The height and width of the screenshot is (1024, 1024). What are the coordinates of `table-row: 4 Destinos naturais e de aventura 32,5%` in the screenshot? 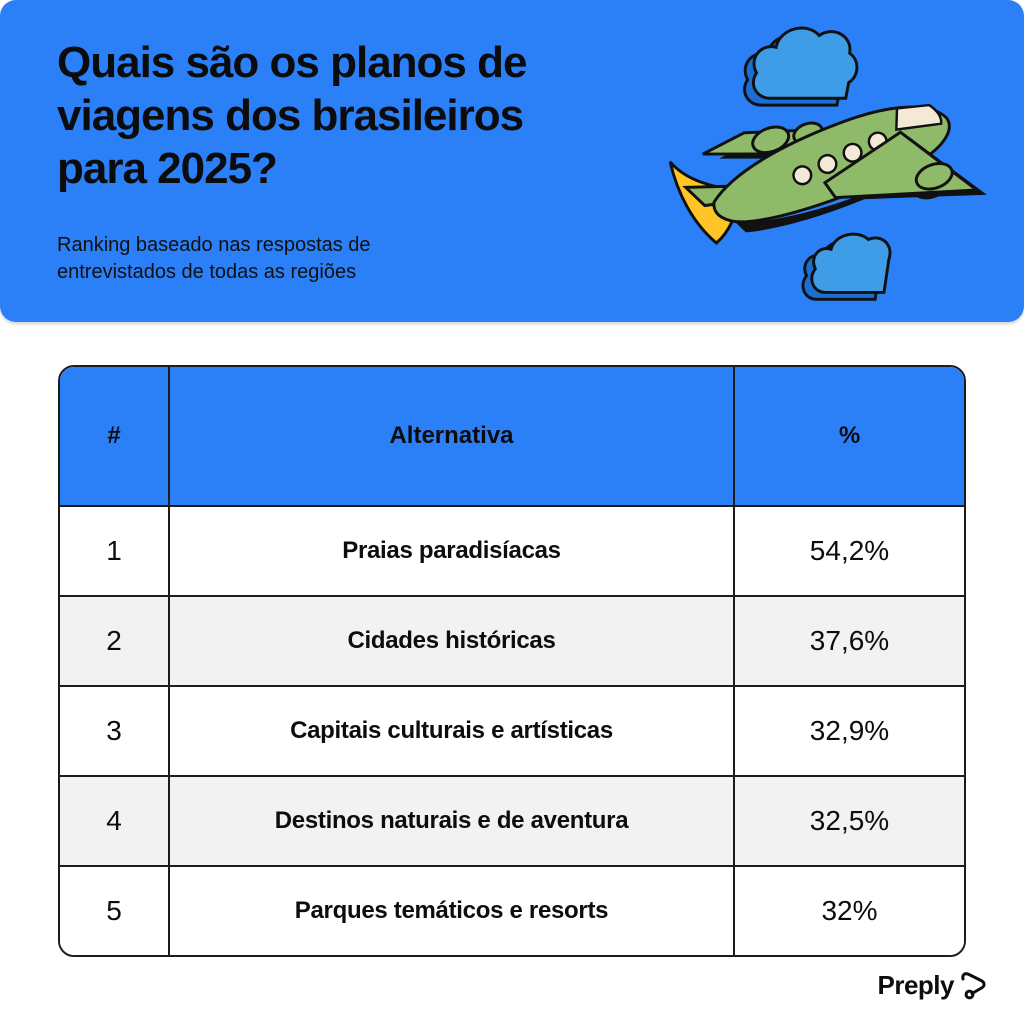 It's located at (512, 820).